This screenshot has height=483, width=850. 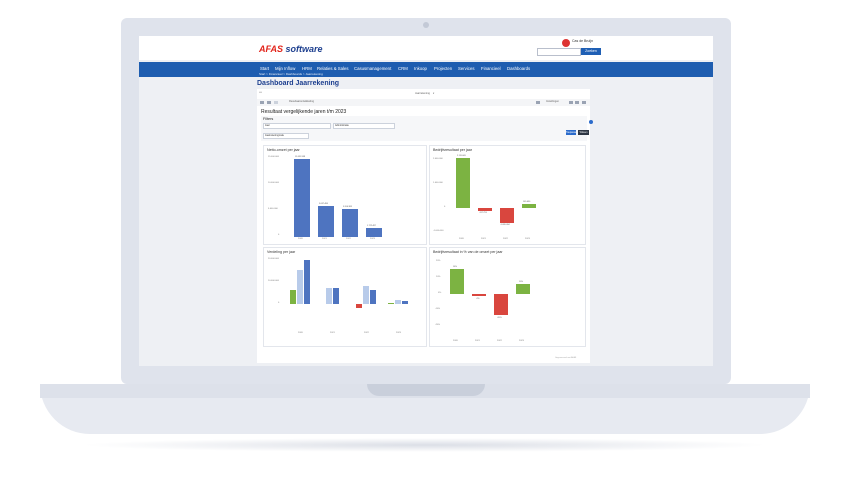 What do you see at coordinates (265, 68) in the screenshot?
I see `nav-item-start: Start` at bounding box center [265, 68].